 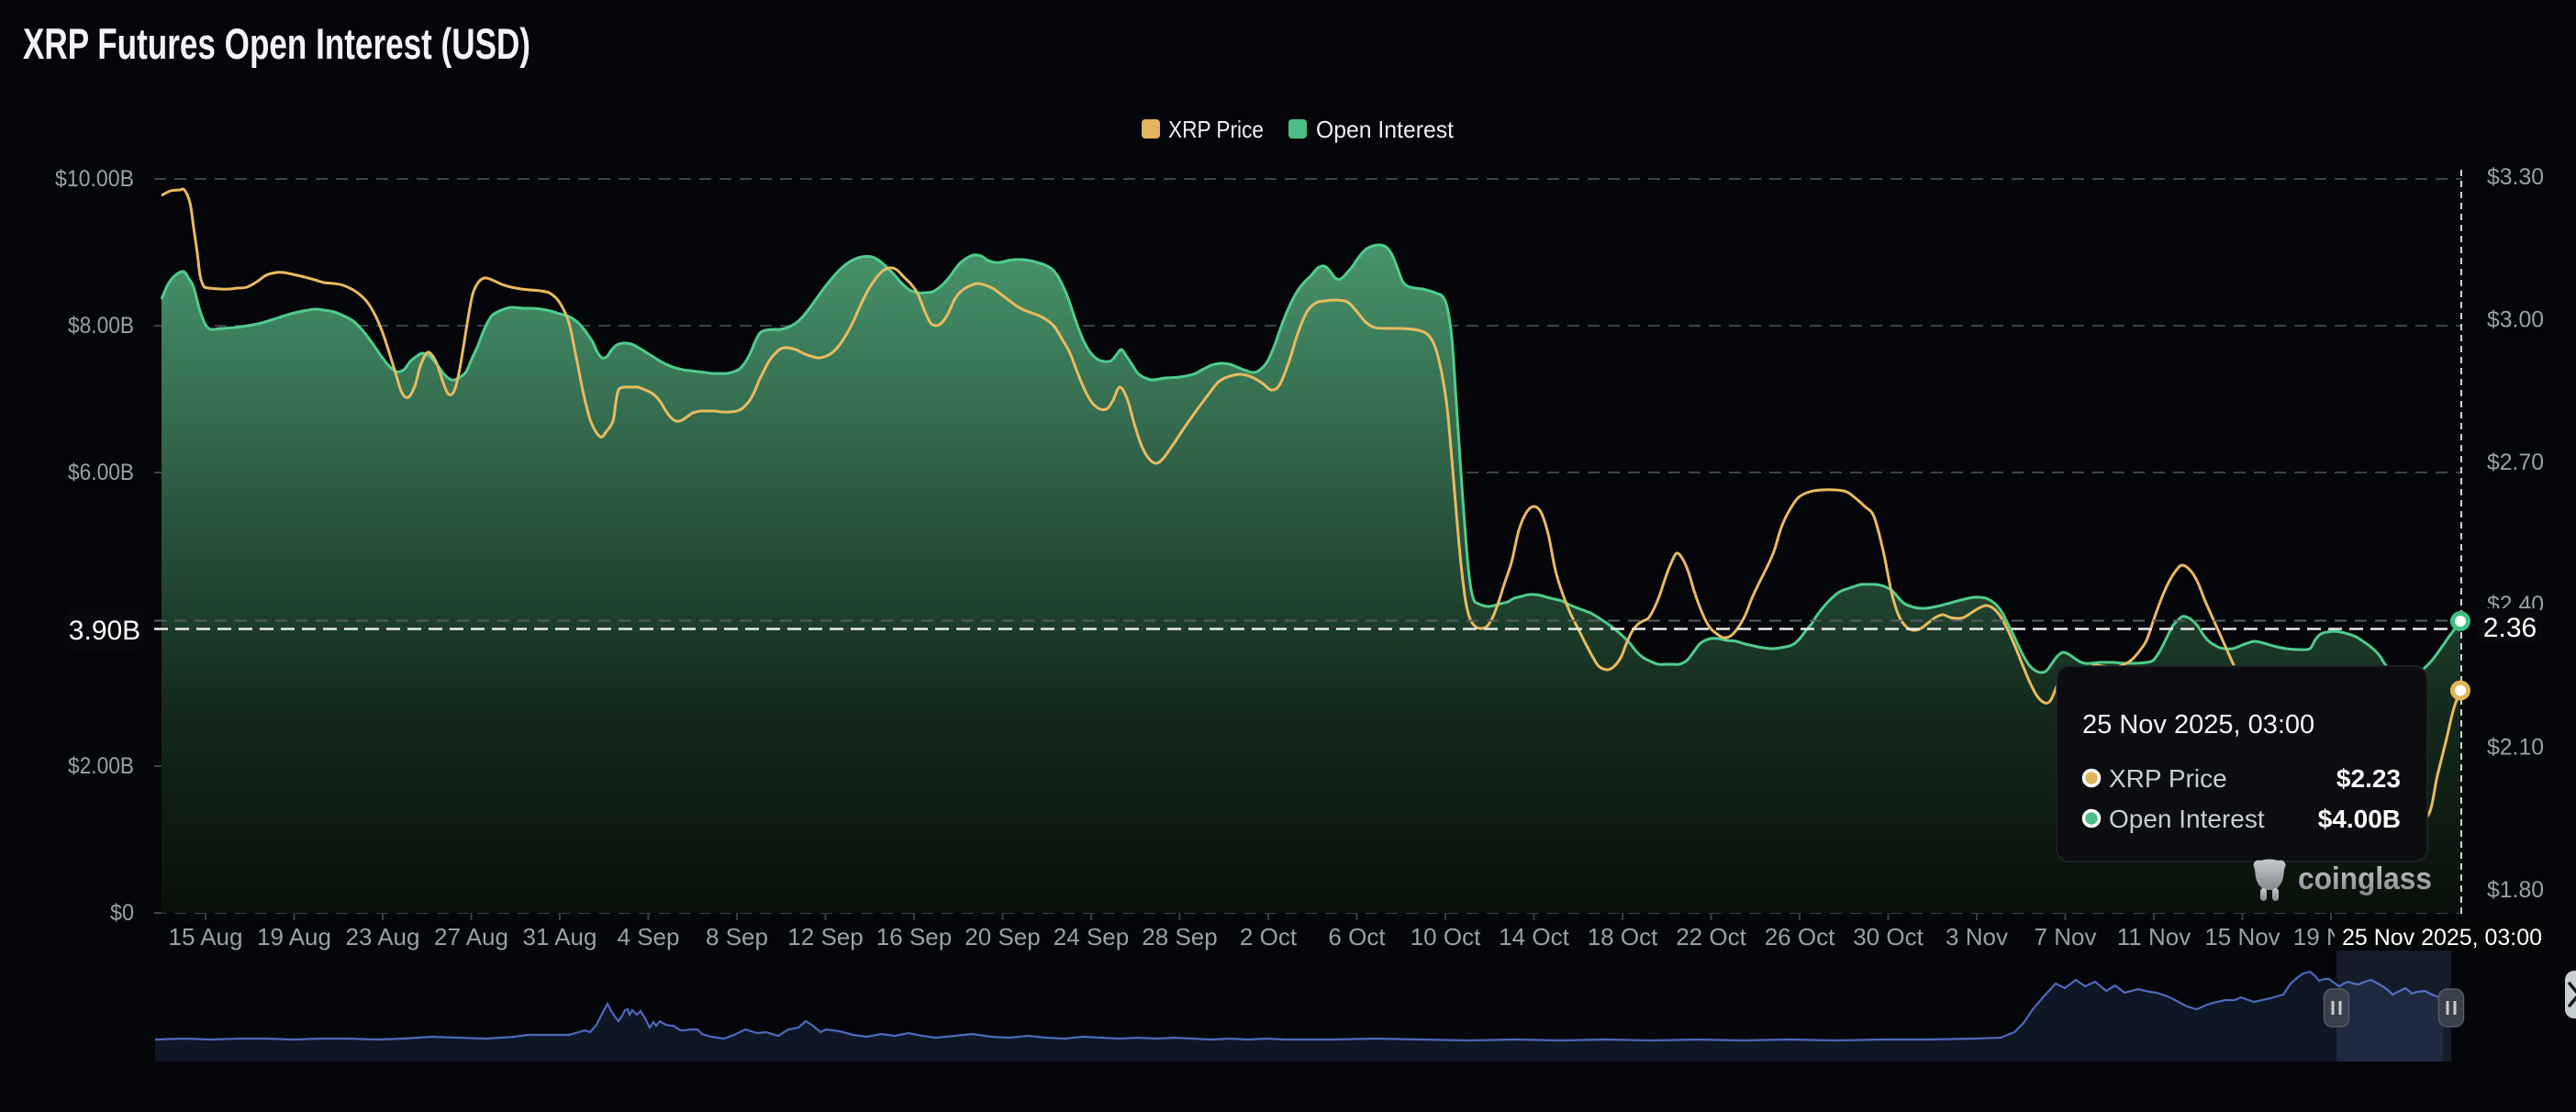 I want to click on svg-text: 2.36, so click(x=2510, y=628).